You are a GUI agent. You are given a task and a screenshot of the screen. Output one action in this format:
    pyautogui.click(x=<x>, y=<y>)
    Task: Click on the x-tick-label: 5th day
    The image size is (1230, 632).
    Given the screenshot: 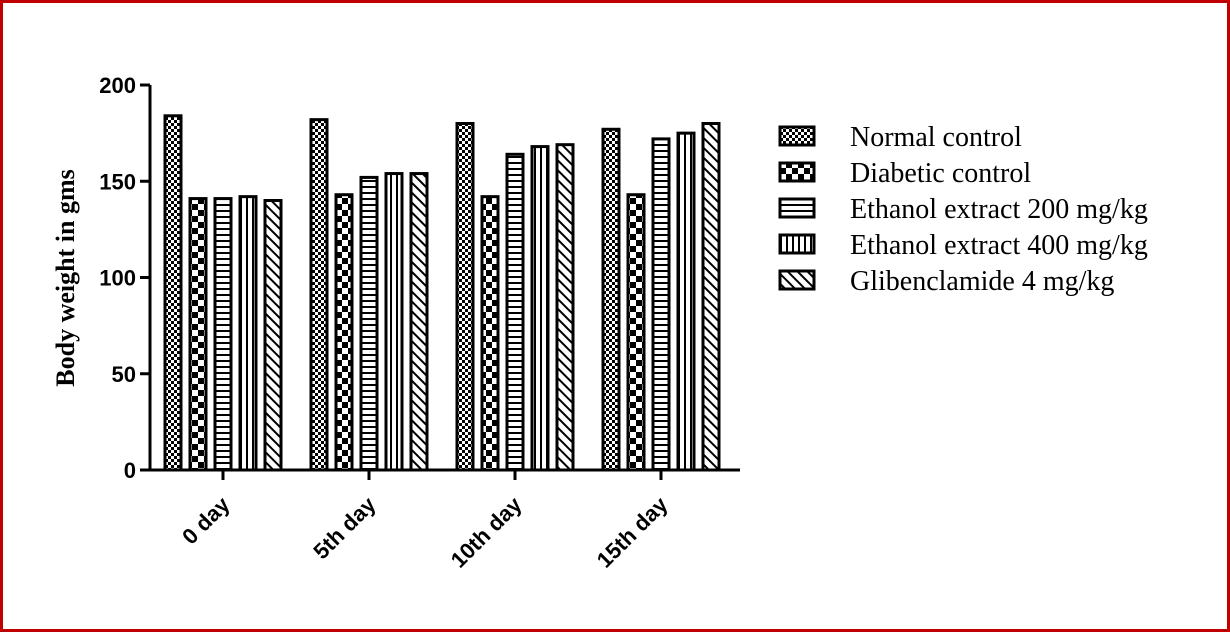 What is the action you would take?
    pyautogui.click(x=344, y=527)
    